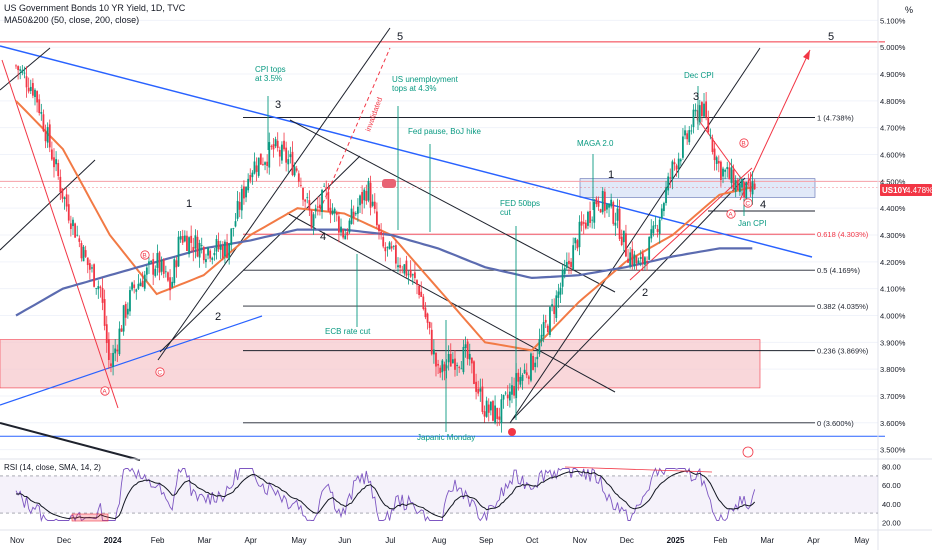 The width and height of the screenshot is (932, 555). I want to click on invalidated-line, so click(355, 129).